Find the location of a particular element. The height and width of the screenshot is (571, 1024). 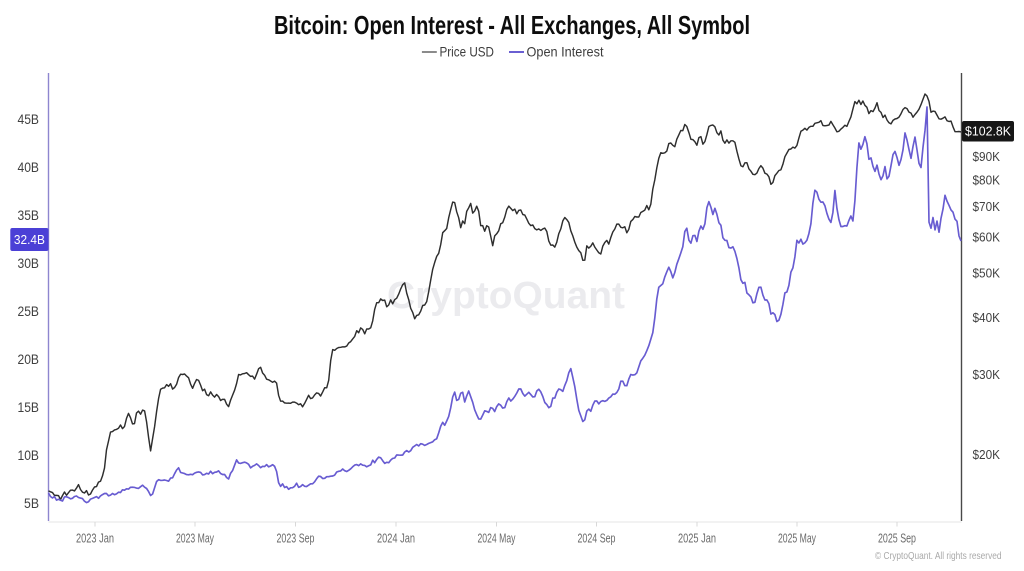

svg-text: $50K is located at coordinates (987, 273).